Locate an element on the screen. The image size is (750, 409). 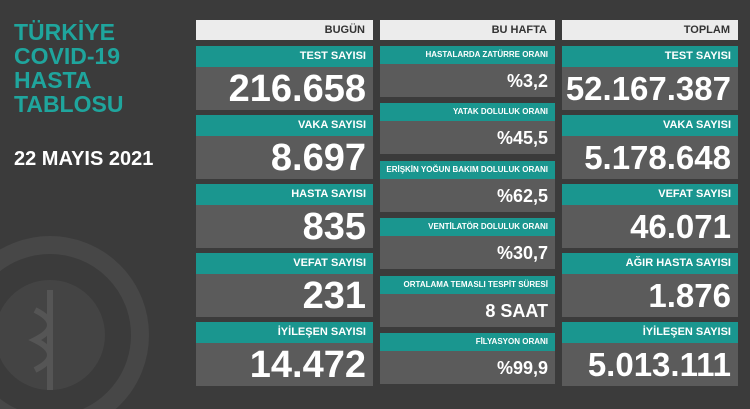
title: TÜRKİYE COVID-19 HASTA TABLOSU is located at coordinates (68, 68).